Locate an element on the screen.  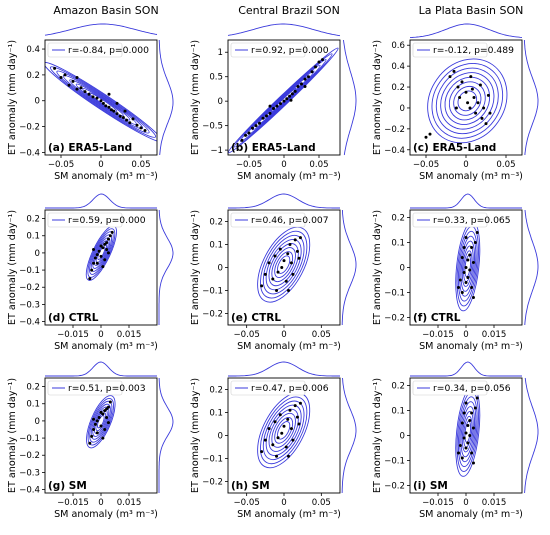
panel-label: (a) ERA5-Land is located at coordinates (90, 148).